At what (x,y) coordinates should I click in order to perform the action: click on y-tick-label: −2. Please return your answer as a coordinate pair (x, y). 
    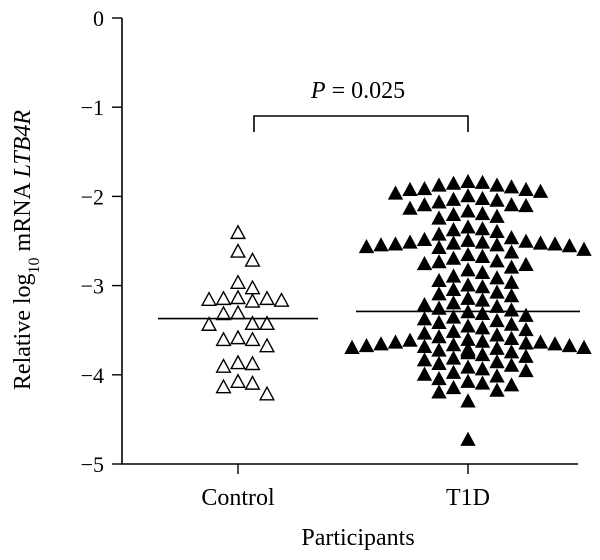
    Looking at the image, I should click on (92, 196).